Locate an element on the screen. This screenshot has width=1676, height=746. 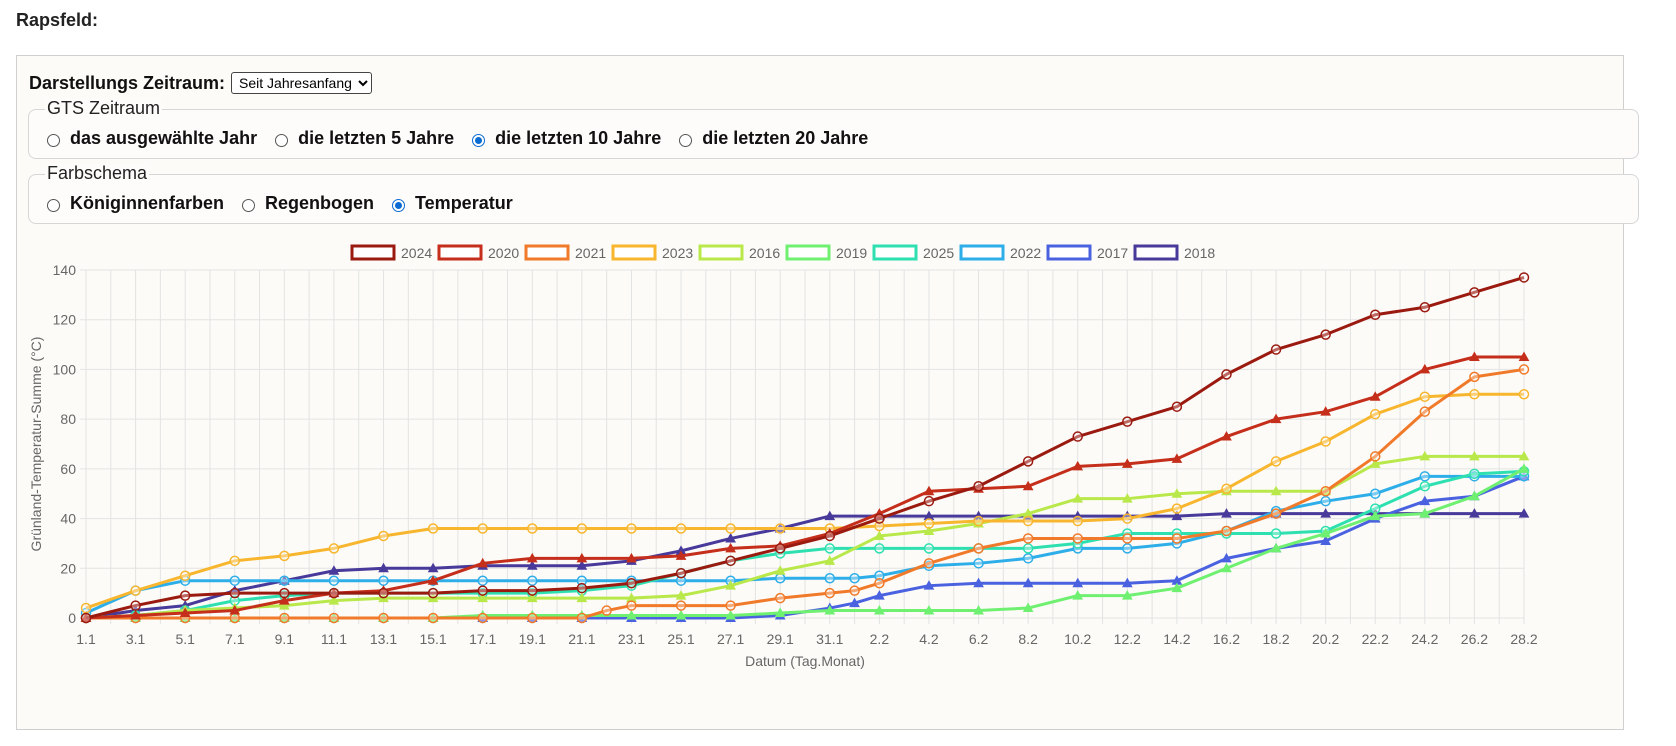
x-tick-label: 2.2 is located at coordinates (880, 639).